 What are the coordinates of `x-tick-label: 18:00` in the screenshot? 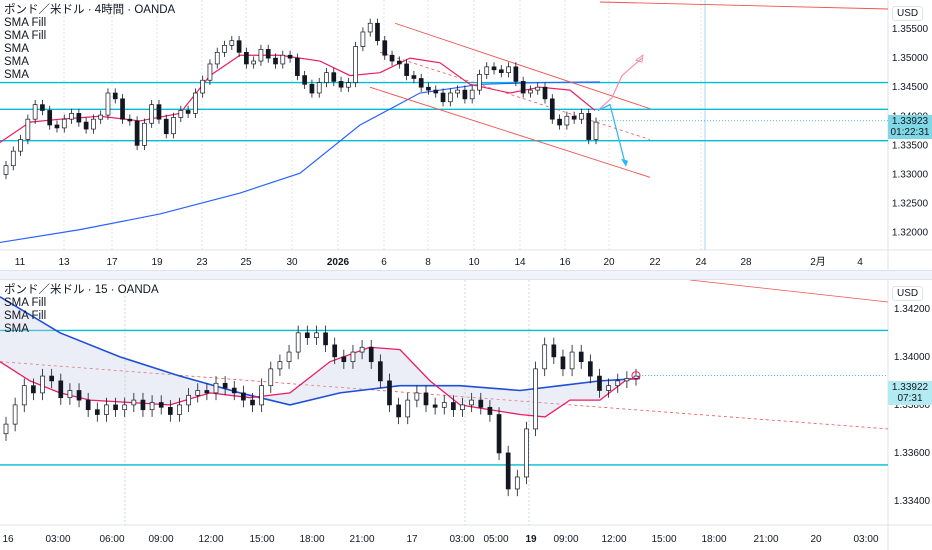 It's located at (311, 539).